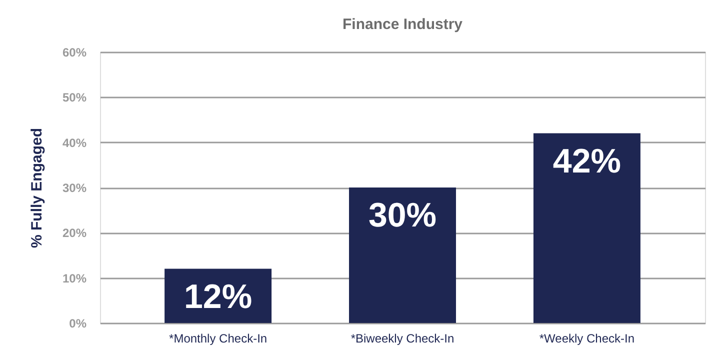  I want to click on x-tick-label: *Biweekly Check-In, so click(402, 339).